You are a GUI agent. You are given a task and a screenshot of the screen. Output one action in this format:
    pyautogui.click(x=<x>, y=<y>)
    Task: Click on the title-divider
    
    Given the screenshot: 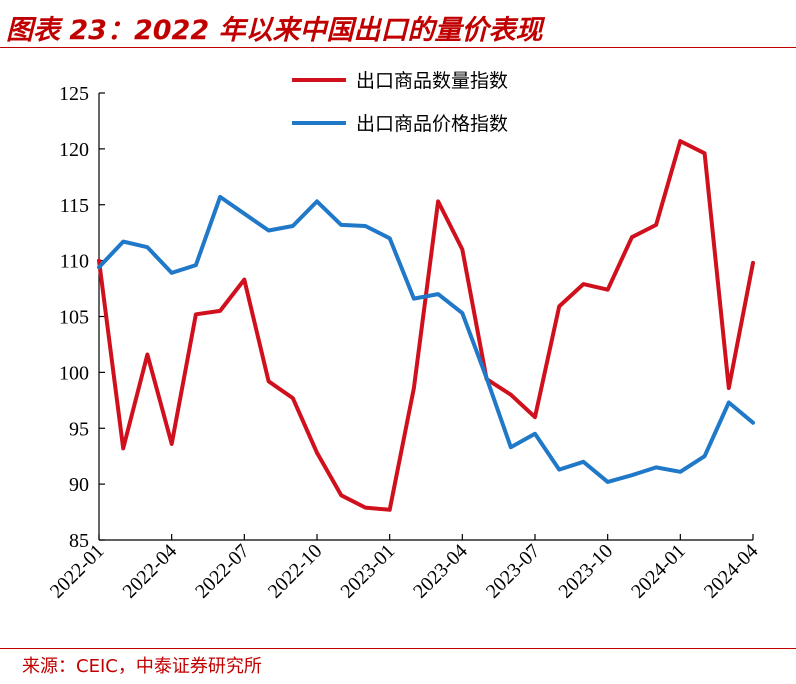 What is the action you would take?
    pyautogui.click(x=398, y=47)
    